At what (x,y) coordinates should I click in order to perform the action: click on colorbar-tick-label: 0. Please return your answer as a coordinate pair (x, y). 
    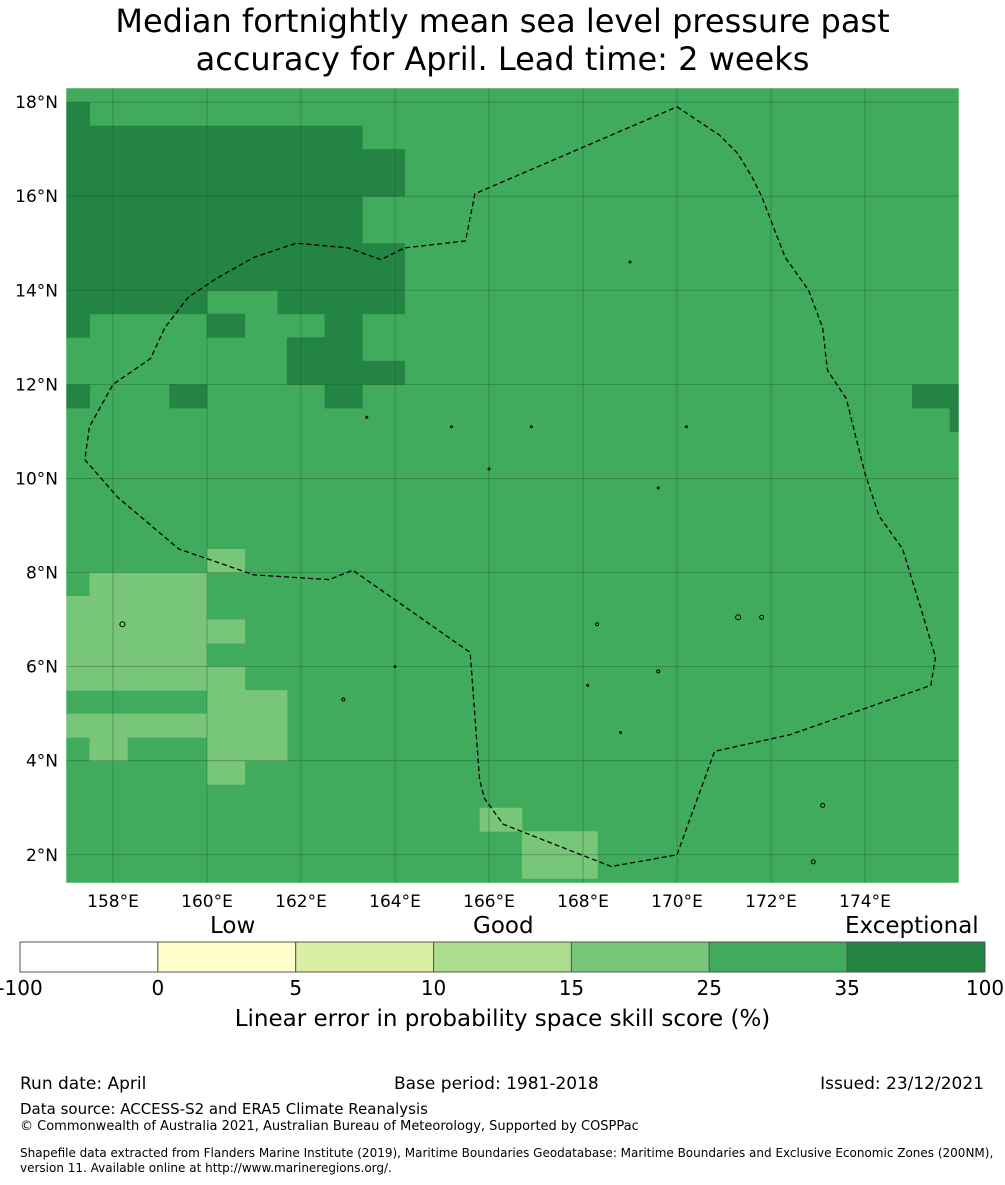
    Looking at the image, I should click on (158, 988).